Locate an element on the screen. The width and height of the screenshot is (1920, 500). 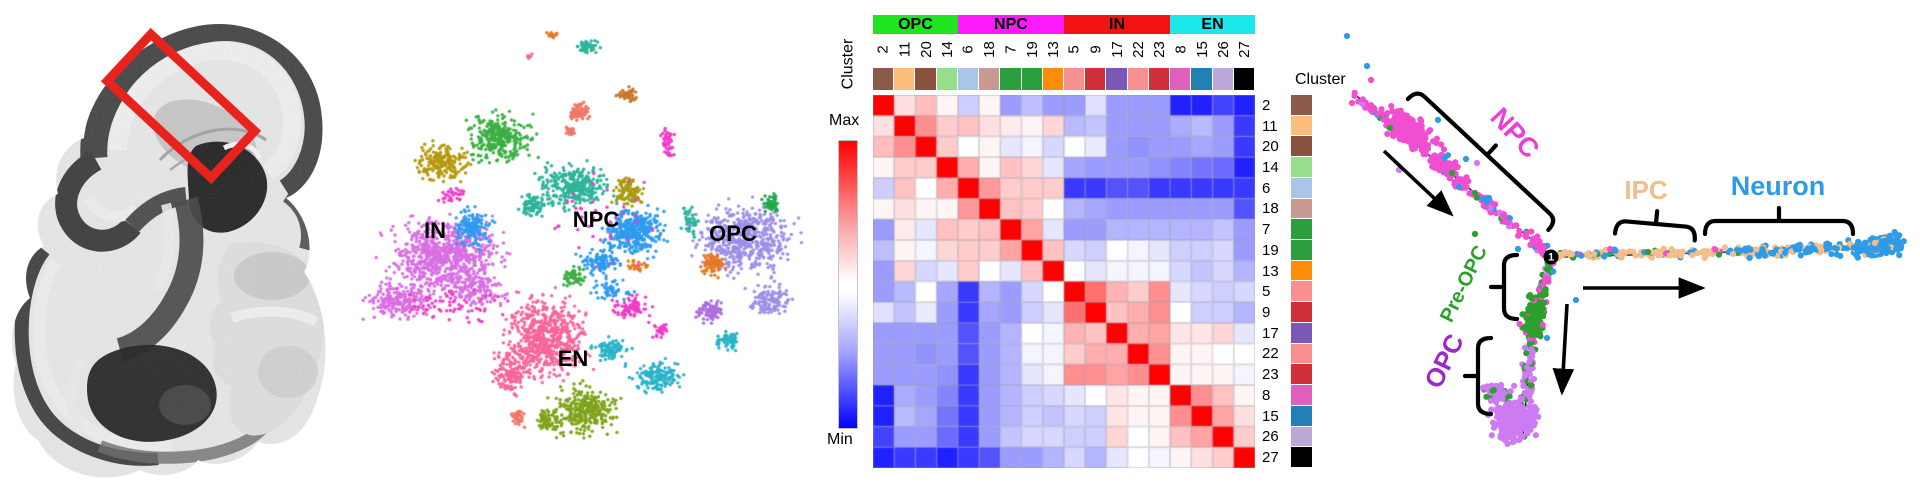
branch-label-neuron: Neuron is located at coordinates (1778, 186).